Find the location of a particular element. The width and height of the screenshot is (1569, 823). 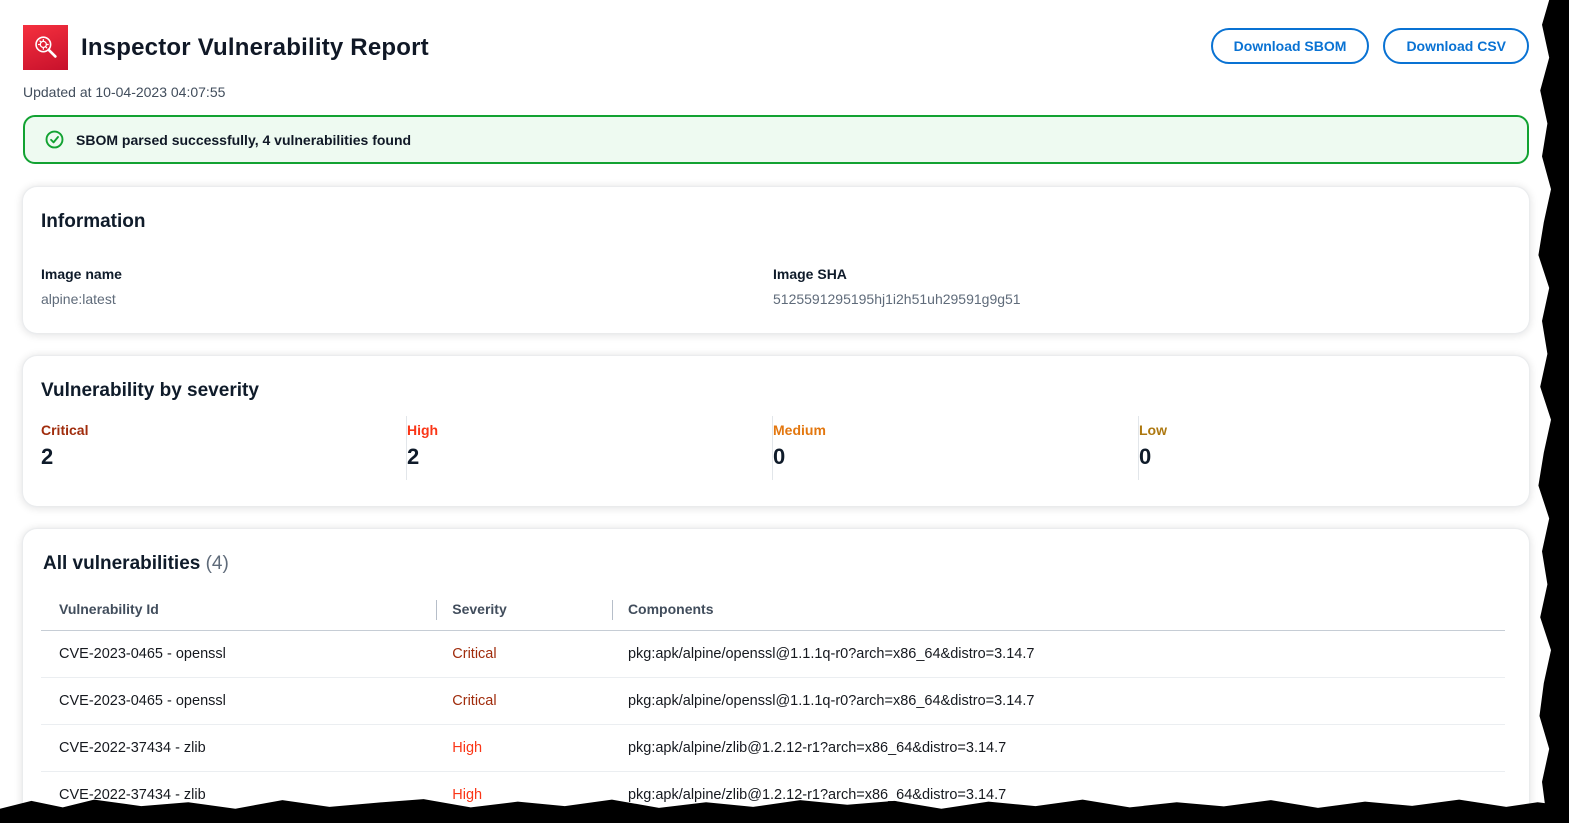

severity-summary-title: Vulnerability by severity is located at coordinates (150, 390).